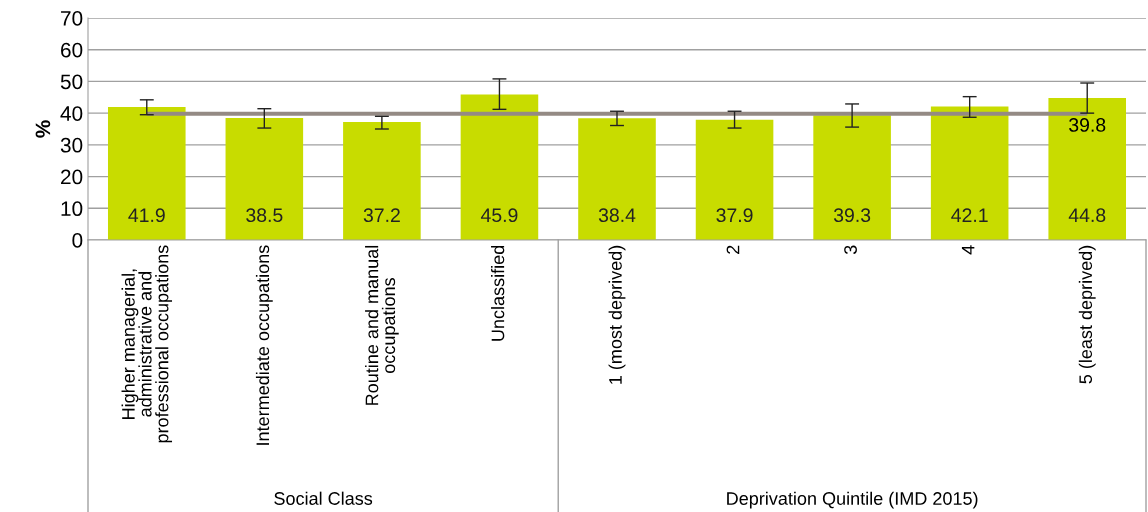 The width and height of the screenshot is (1148, 512). What do you see at coordinates (264, 345) in the screenshot?
I see `x-tick-label: Intermediate occupations` at bounding box center [264, 345].